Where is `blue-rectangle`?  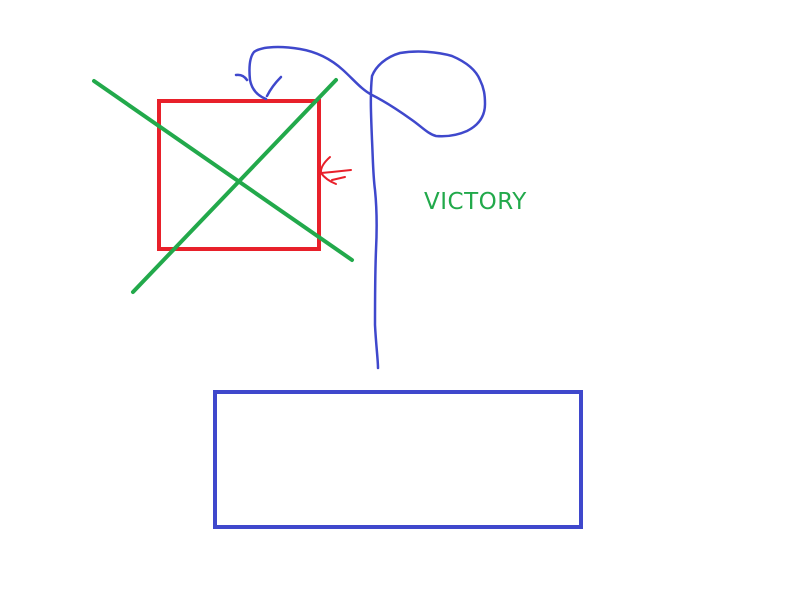 blue-rectangle is located at coordinates (398, 459).